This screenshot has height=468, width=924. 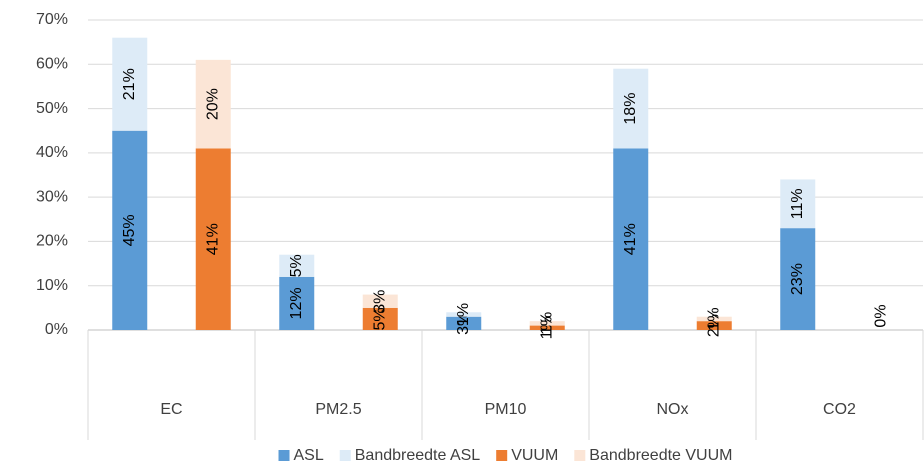 I want to click on y-tick-label: 70%, so click(x=52, y=19).